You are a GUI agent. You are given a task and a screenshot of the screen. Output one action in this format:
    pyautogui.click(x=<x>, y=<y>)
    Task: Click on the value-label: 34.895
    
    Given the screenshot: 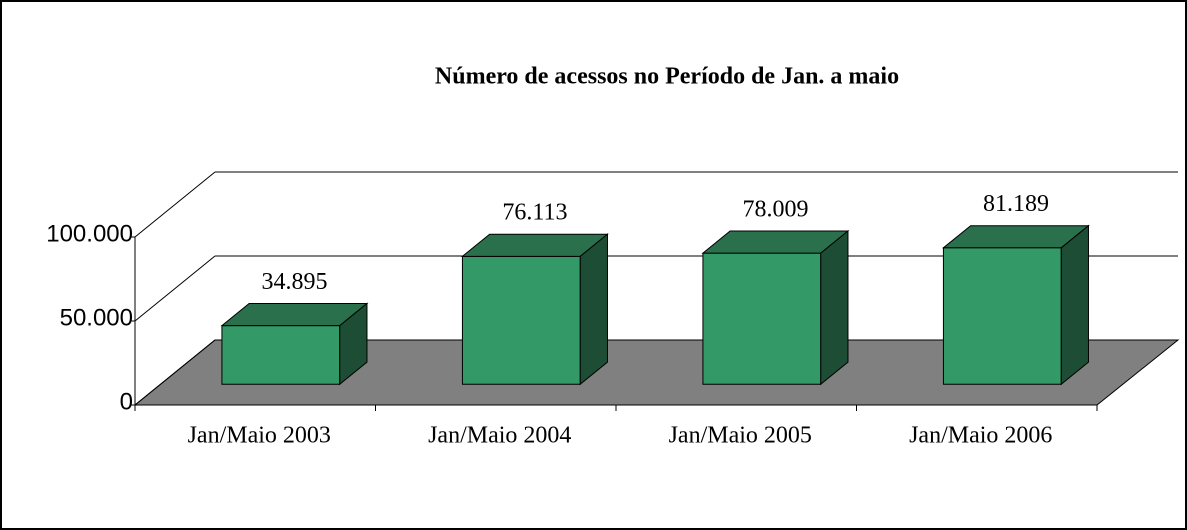 What is the action you would take?
    pyautogui.click(x=294, y=282)
    